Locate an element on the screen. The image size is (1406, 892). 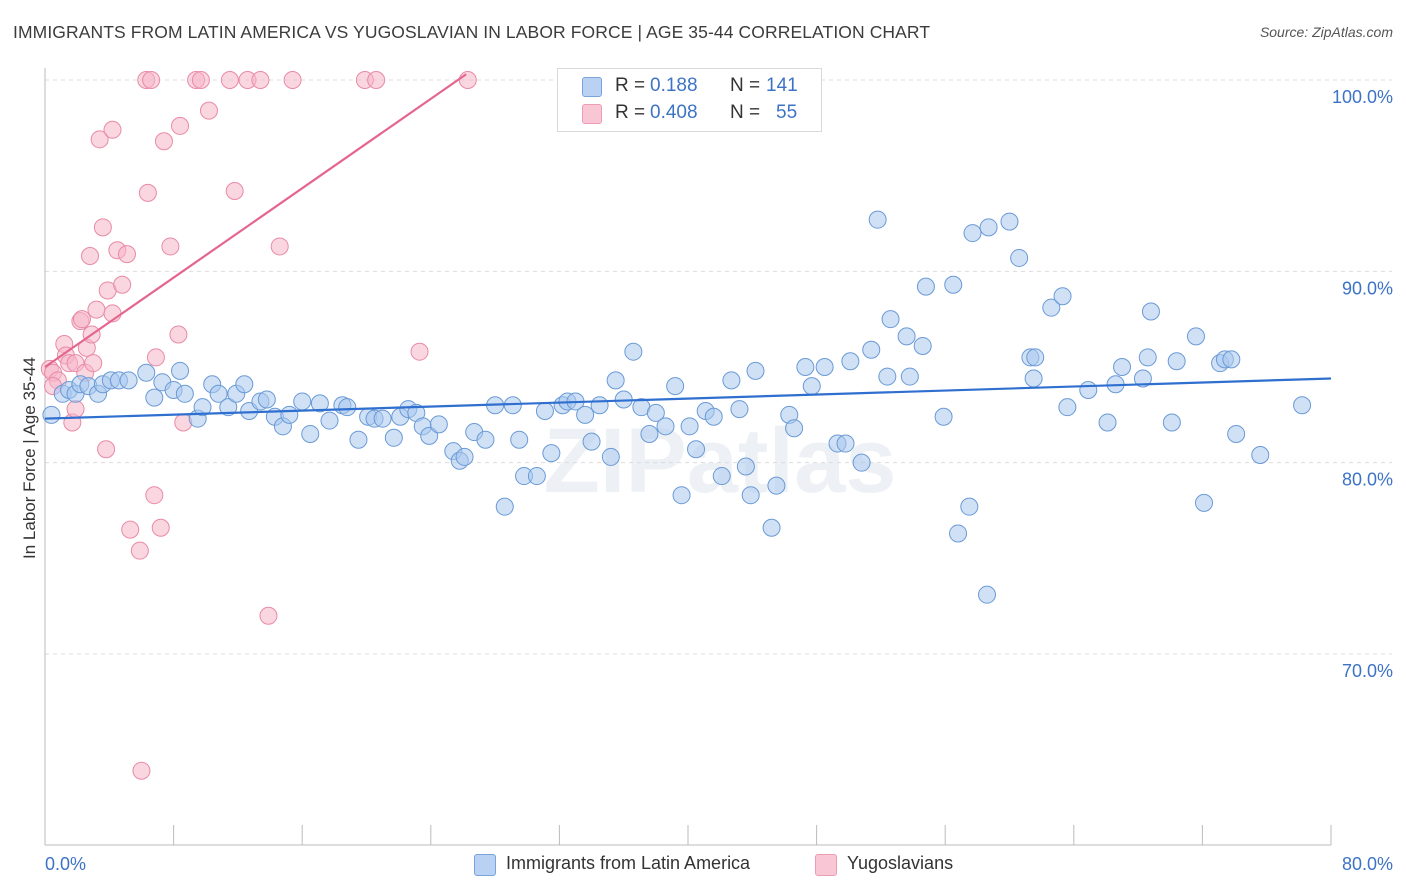
y-axis-label: In Labor Force | Age 35-44 is located at coordinates (29, 458).